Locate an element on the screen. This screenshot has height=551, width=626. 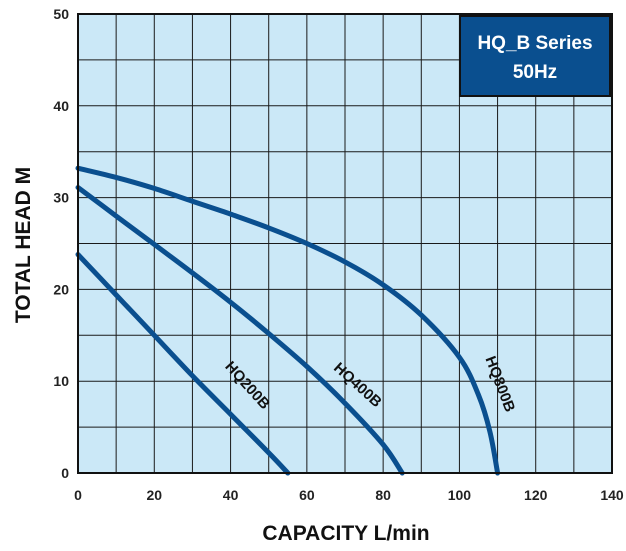
legend-box: HQ_B Series 50Hz is located at coordinates (535, 56).